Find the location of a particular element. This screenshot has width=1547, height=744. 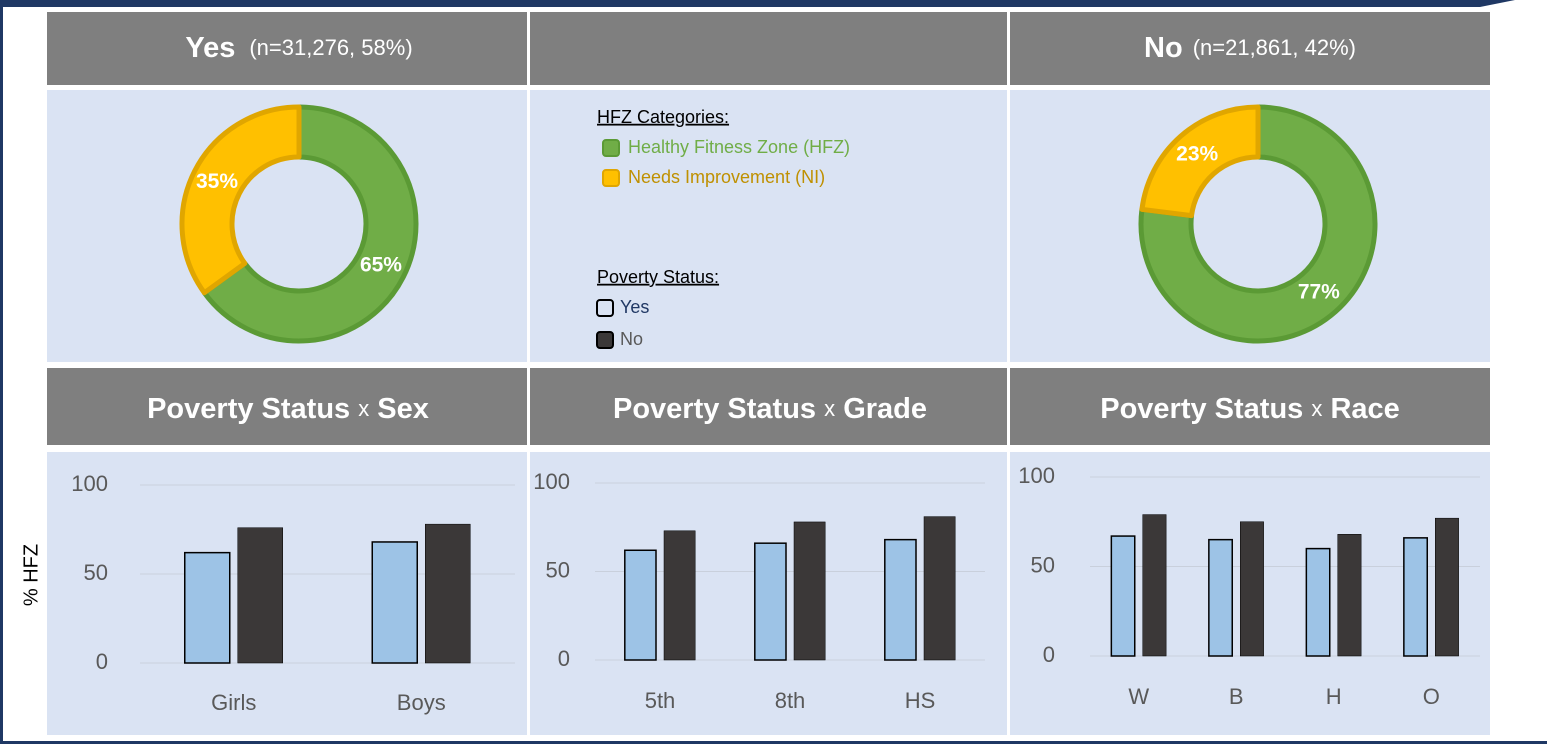

legend-panel is located at coordinates (768, 226).